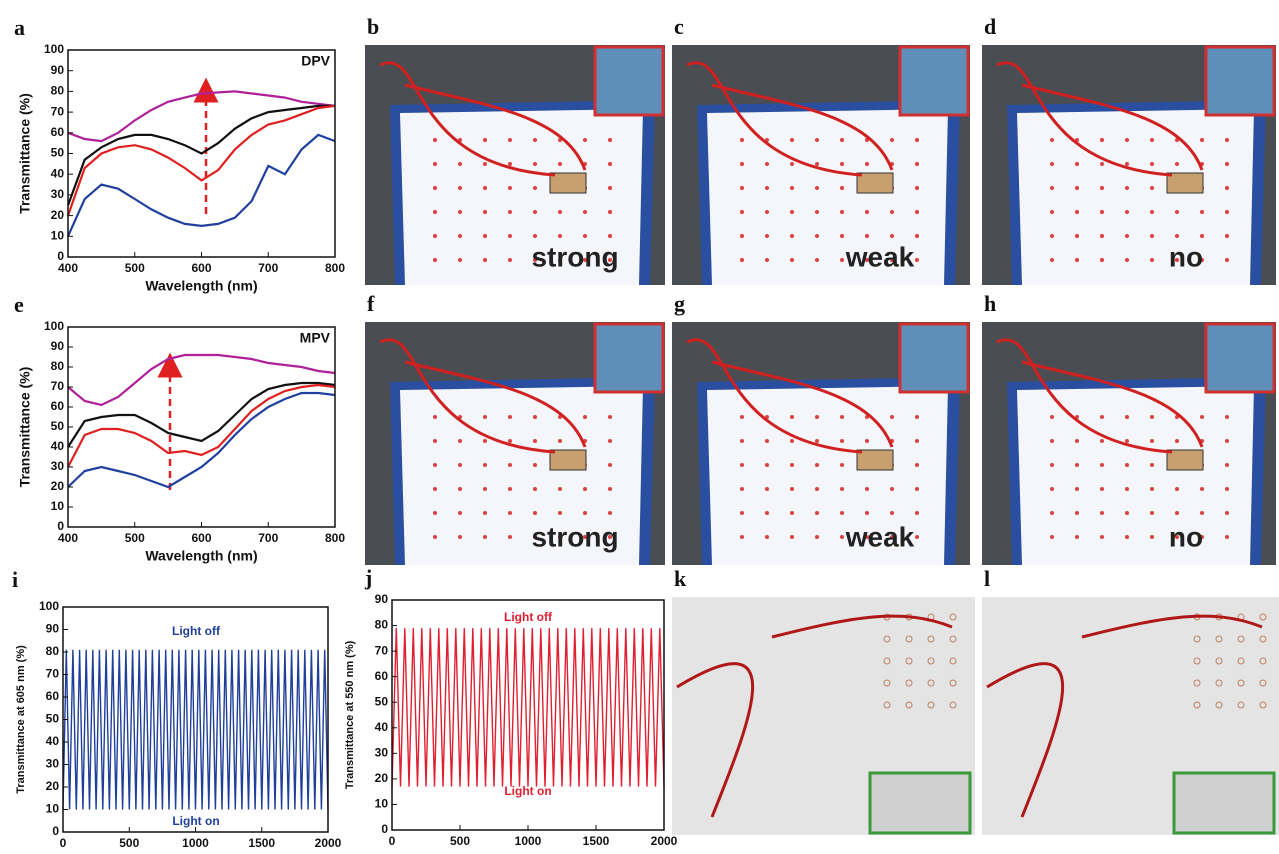 The height and width of the screenshot is (854, 1279). Describe the element at coordinates (527, 791) in the screenshot. I see `annotation: Light on` at that location.